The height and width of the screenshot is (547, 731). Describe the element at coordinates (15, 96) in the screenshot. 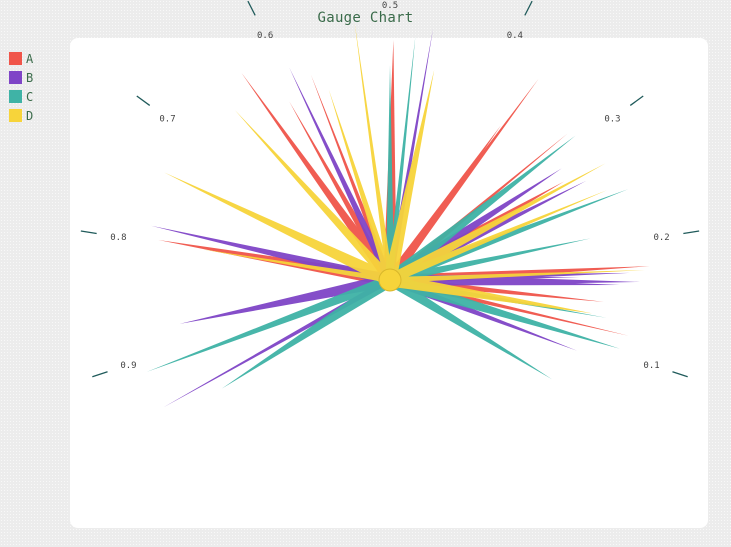

I see `legend-swatch-c` at that location.